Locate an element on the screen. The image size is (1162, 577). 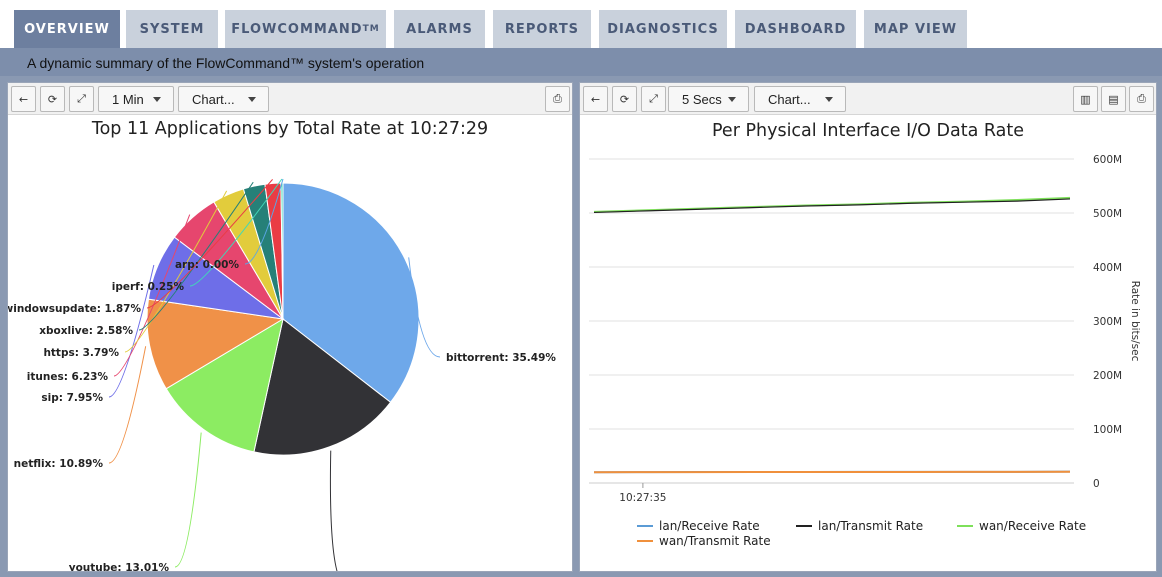
tab-dashboard: DASHBOARD is located at coordinates (795, 29).